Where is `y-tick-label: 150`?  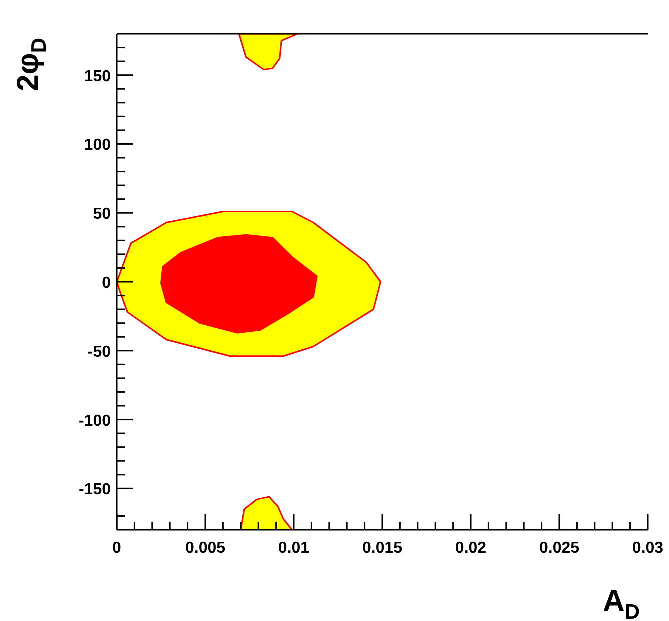 y-tick-label: 150 is located at coordinates (98, 77).